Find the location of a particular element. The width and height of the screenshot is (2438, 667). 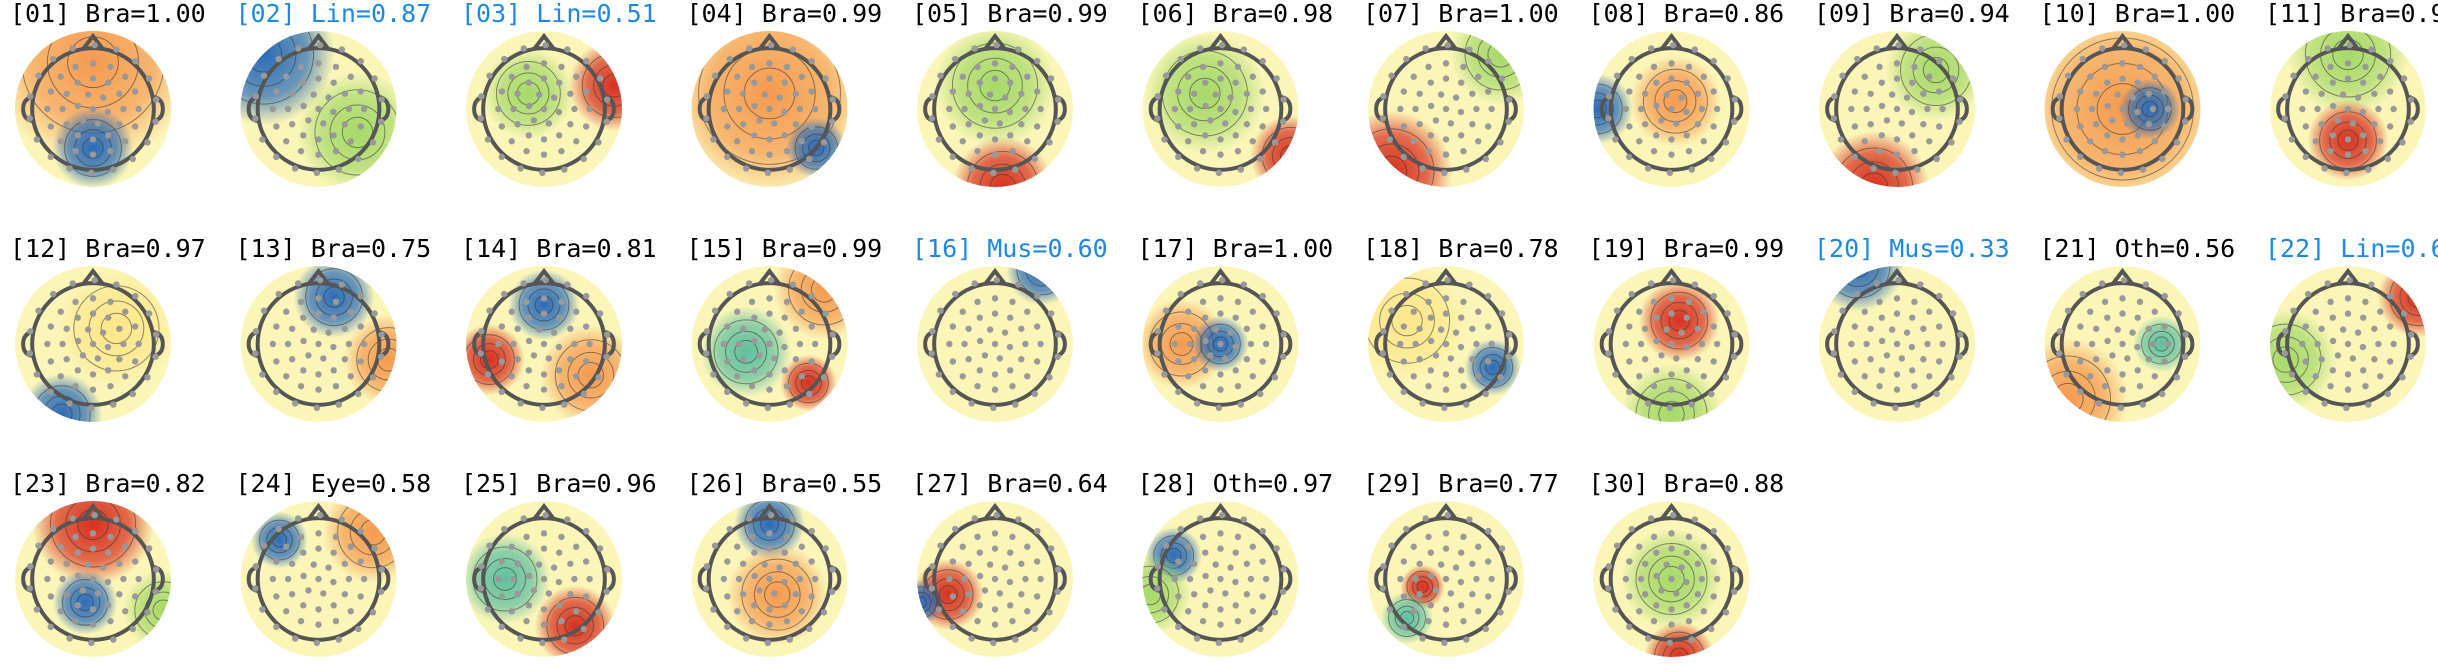

component-label: [15] Bra=0.99 is located at coordinates (785, 248).